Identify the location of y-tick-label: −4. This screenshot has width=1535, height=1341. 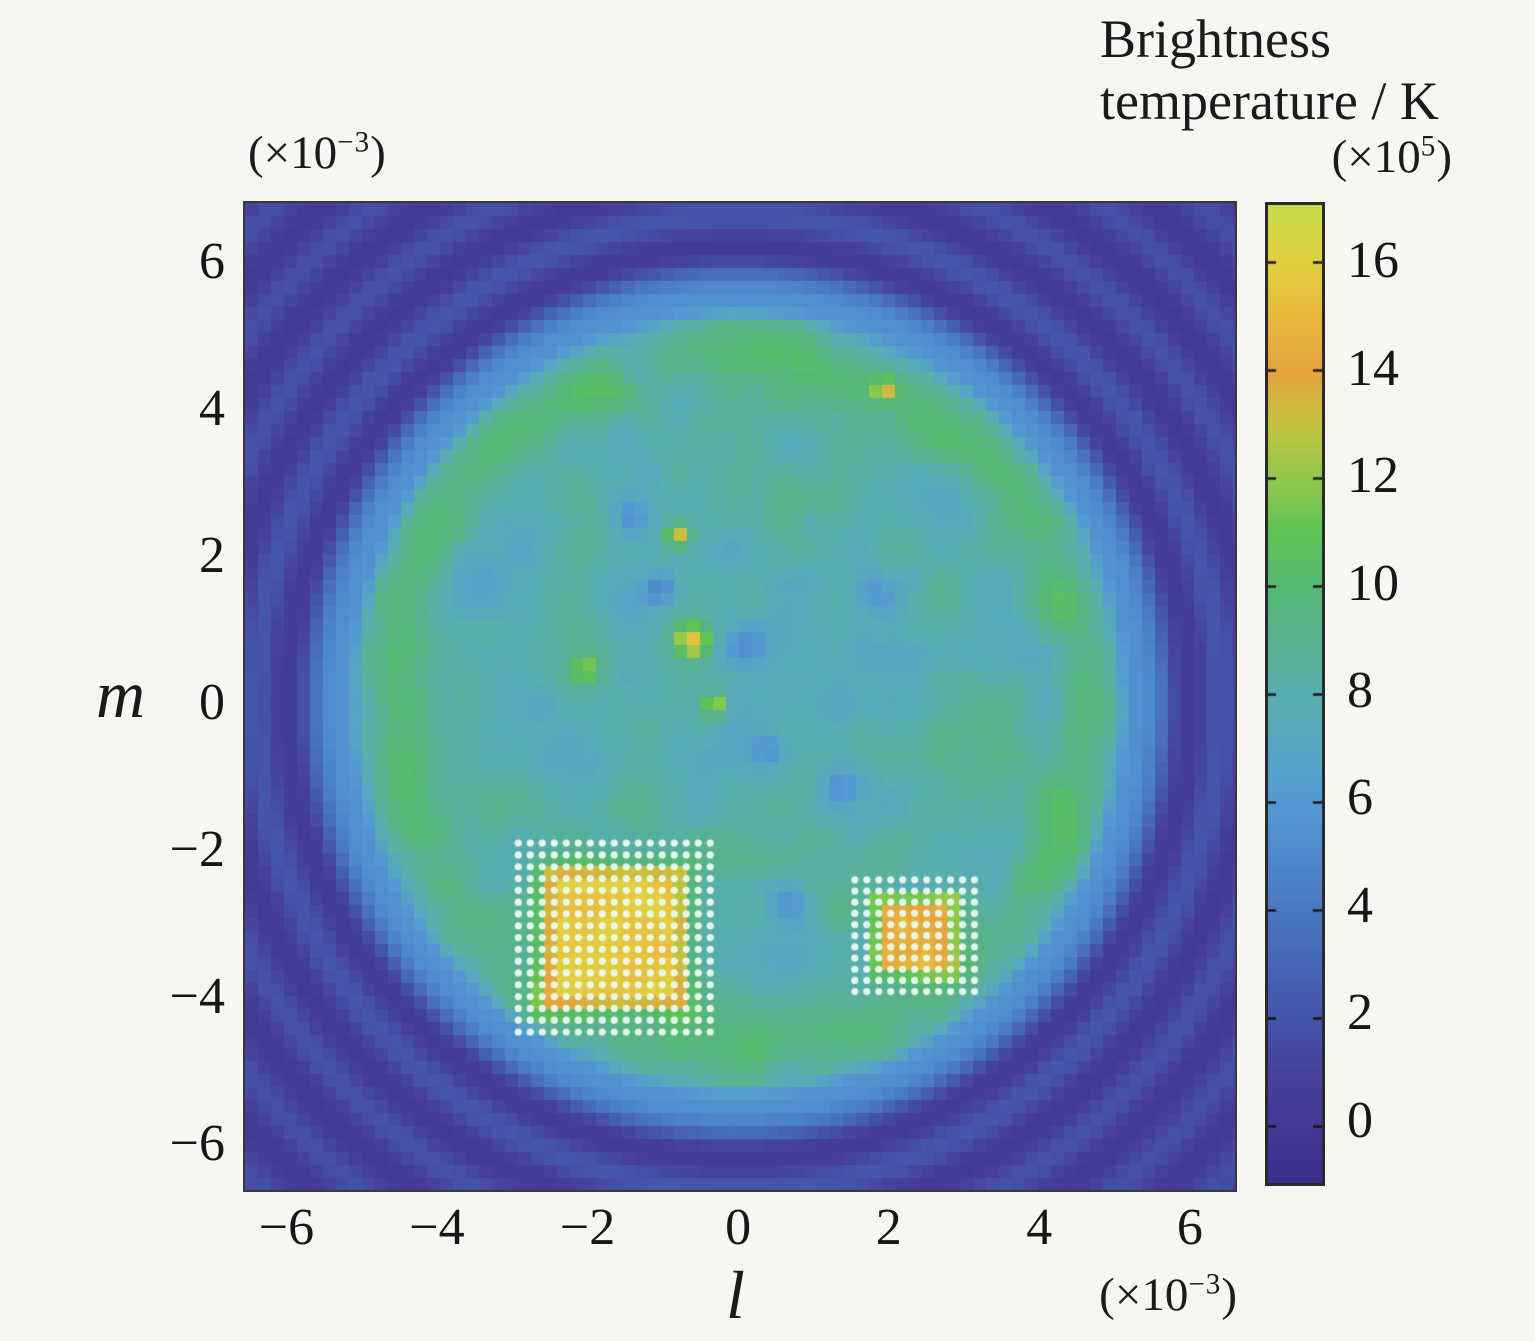
(197, 996).